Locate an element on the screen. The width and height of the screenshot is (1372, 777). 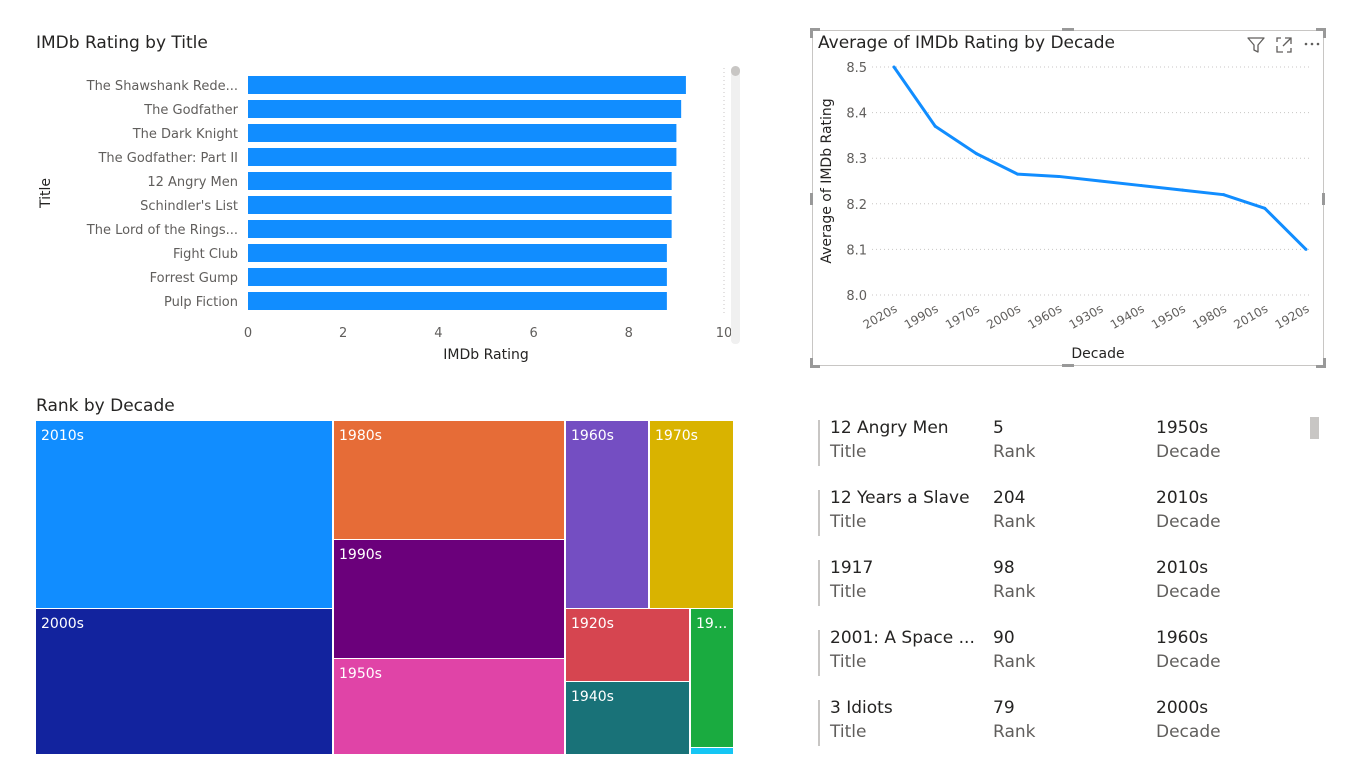
filter-icon is located at coordinates (1256, 45).